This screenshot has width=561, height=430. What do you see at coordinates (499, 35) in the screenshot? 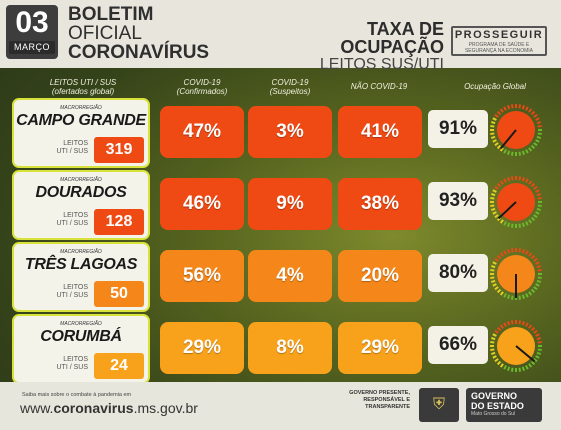
I see `prosseguir-logo-name: PROSSEGUIR` at bounding box center [499, 35].